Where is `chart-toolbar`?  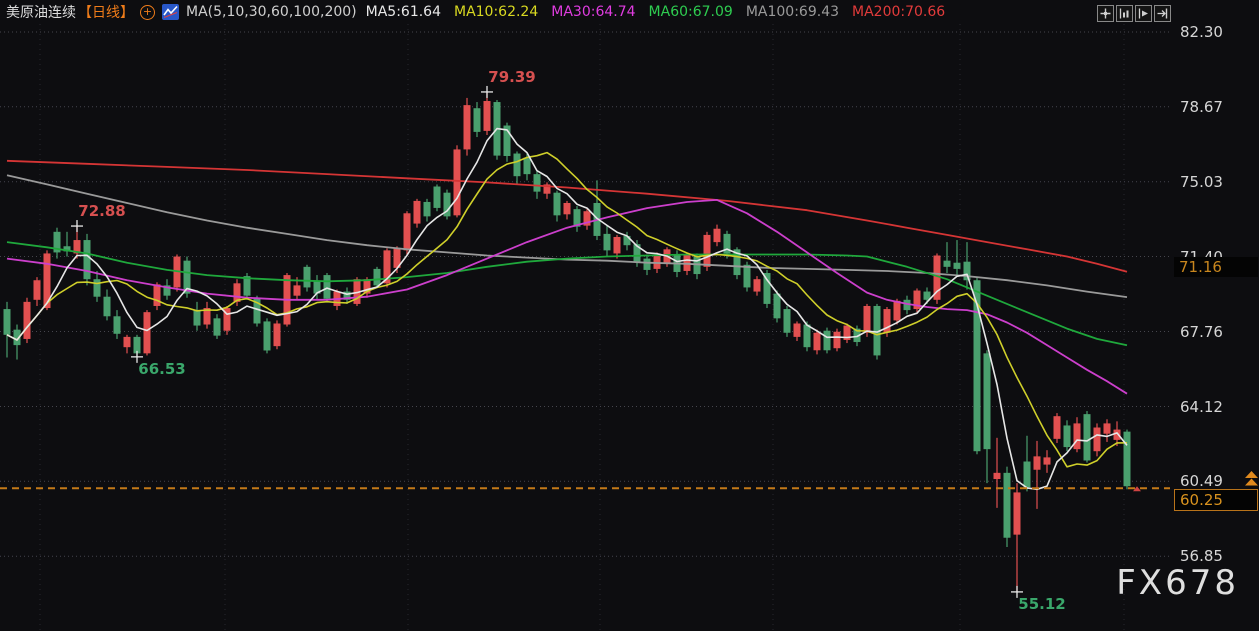 chart-toolbar is located at coordinates (1134, 13).